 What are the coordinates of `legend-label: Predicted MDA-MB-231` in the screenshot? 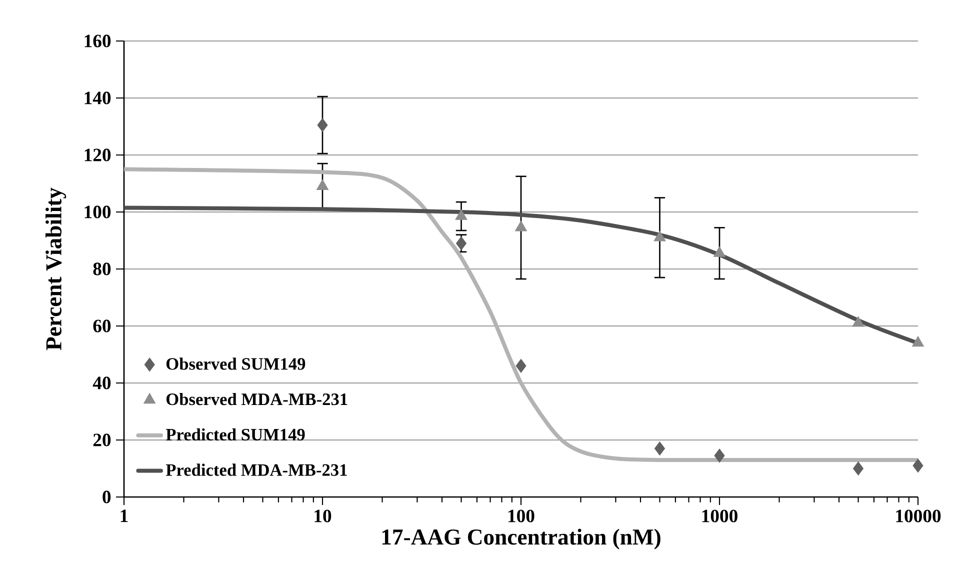 It's located at (256, 470).